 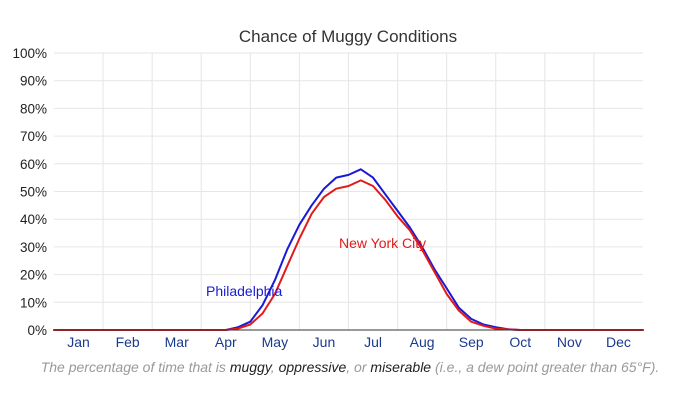 What do you see at coordinates (358, 367) in the screenshot?
I see `caption-sep-2: , or` at bounding box center [358, 367].